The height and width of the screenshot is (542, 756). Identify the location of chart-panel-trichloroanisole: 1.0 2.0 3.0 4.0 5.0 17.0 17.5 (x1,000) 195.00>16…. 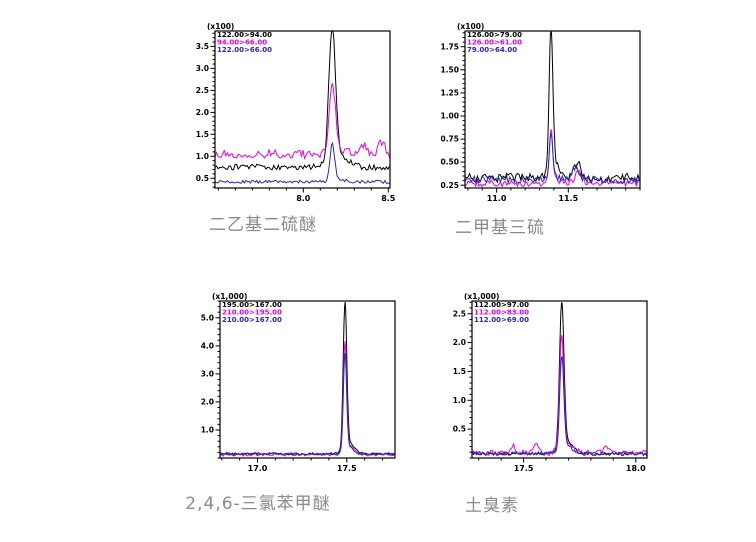
(295, 386).